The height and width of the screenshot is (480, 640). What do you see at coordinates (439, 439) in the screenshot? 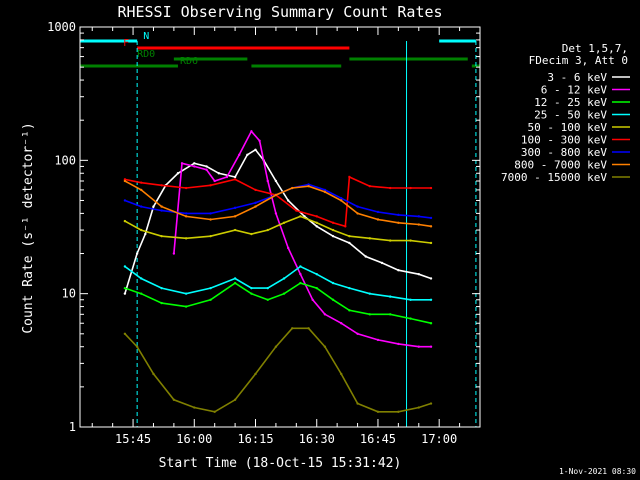
I see `x-tick-label: 17:00` at bounding box center [439, 439].